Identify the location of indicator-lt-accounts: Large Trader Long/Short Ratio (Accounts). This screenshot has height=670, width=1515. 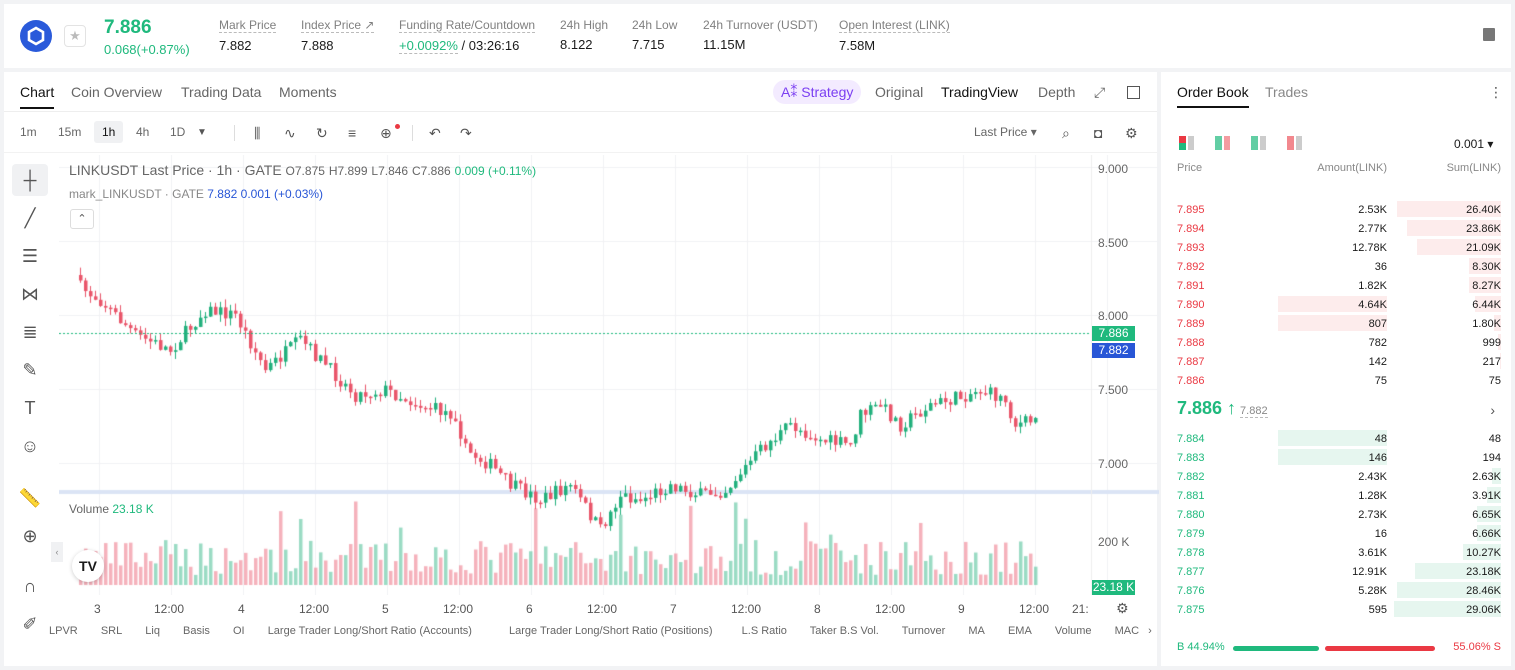
(369, 631).